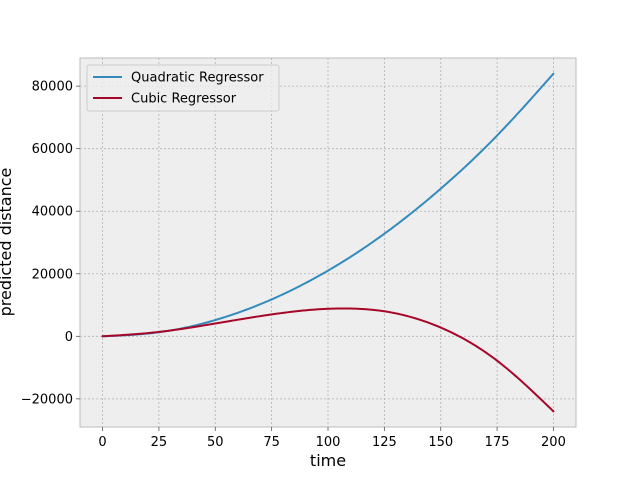 The image size is (640, 480). What do you see at coordinates (497, 442) in the screenshot?
I see `x-tick-label: 175` at bounding box center [497, 442].